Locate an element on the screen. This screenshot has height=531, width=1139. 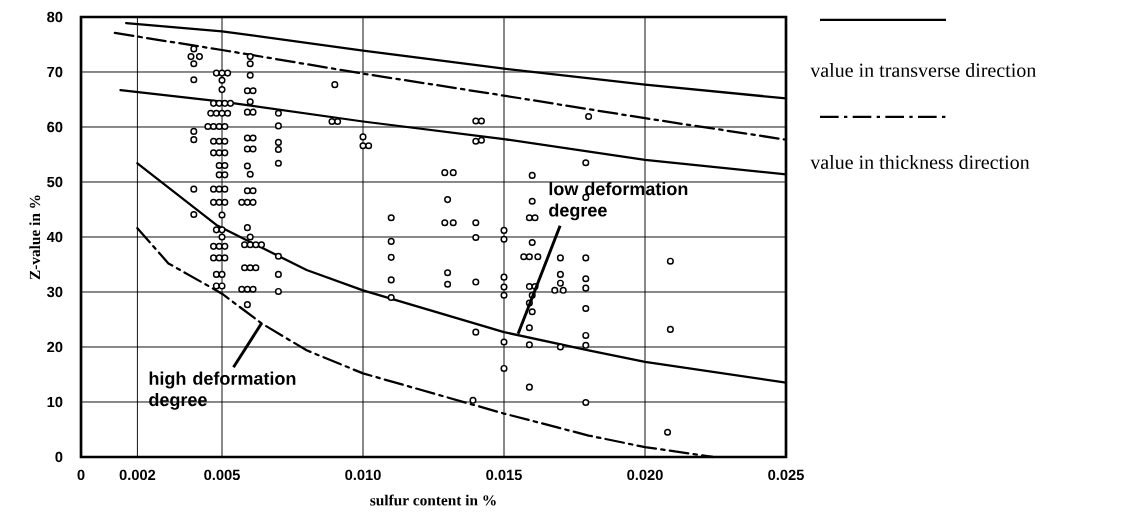
y-tick-label: 20 is located at coordinates (55, 347).